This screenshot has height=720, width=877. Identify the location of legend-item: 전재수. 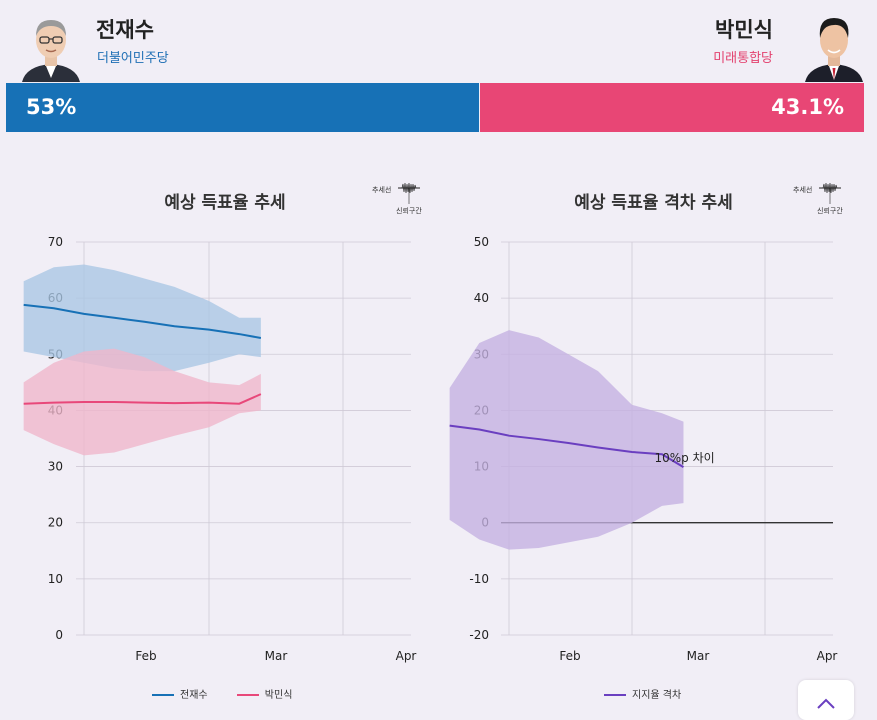
(180, 693).